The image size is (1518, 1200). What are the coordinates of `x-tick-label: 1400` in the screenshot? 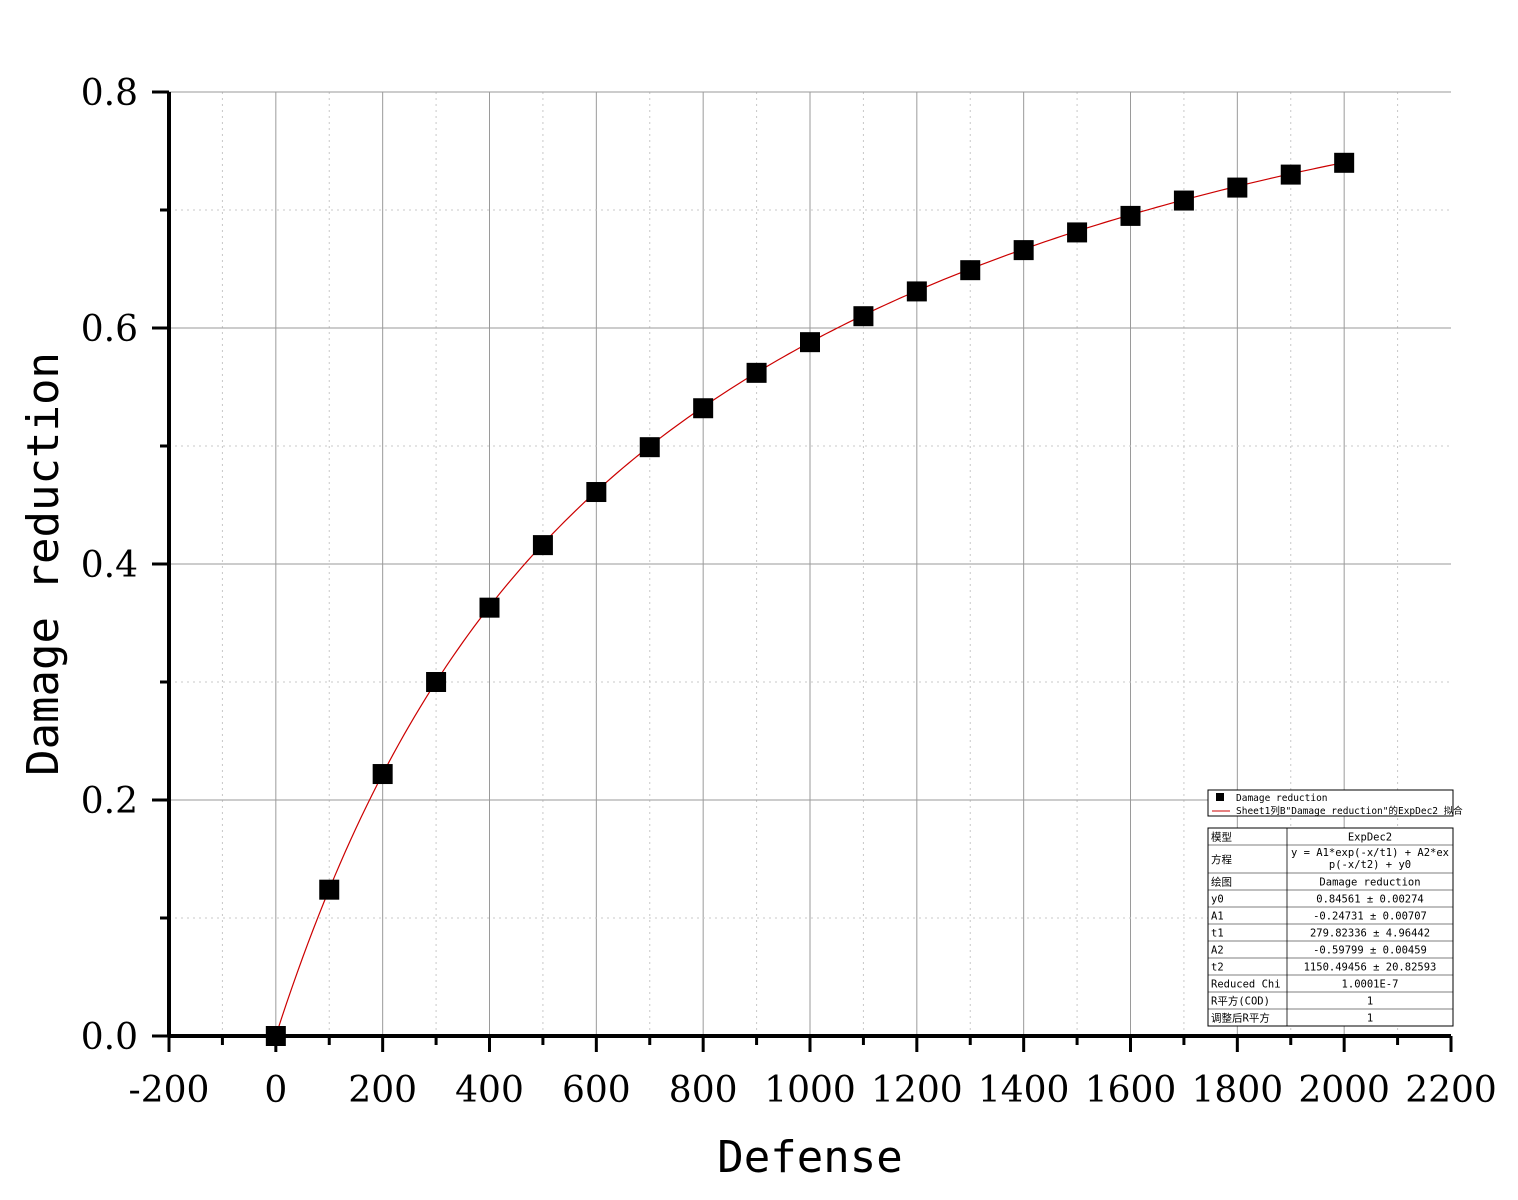 It's located at (1024, 1090).